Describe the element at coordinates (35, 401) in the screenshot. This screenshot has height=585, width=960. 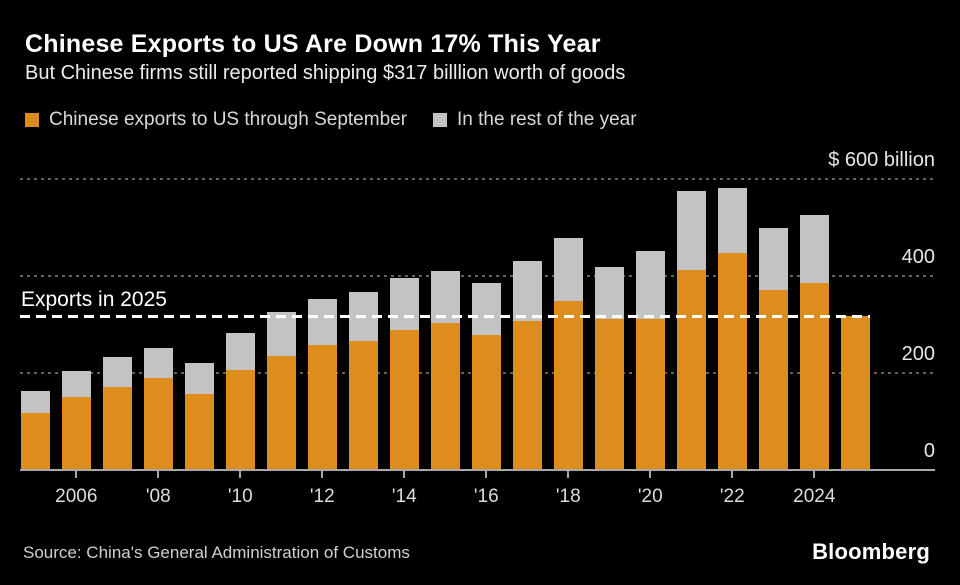
I see `bar-2005-rest-of-year` at that location.